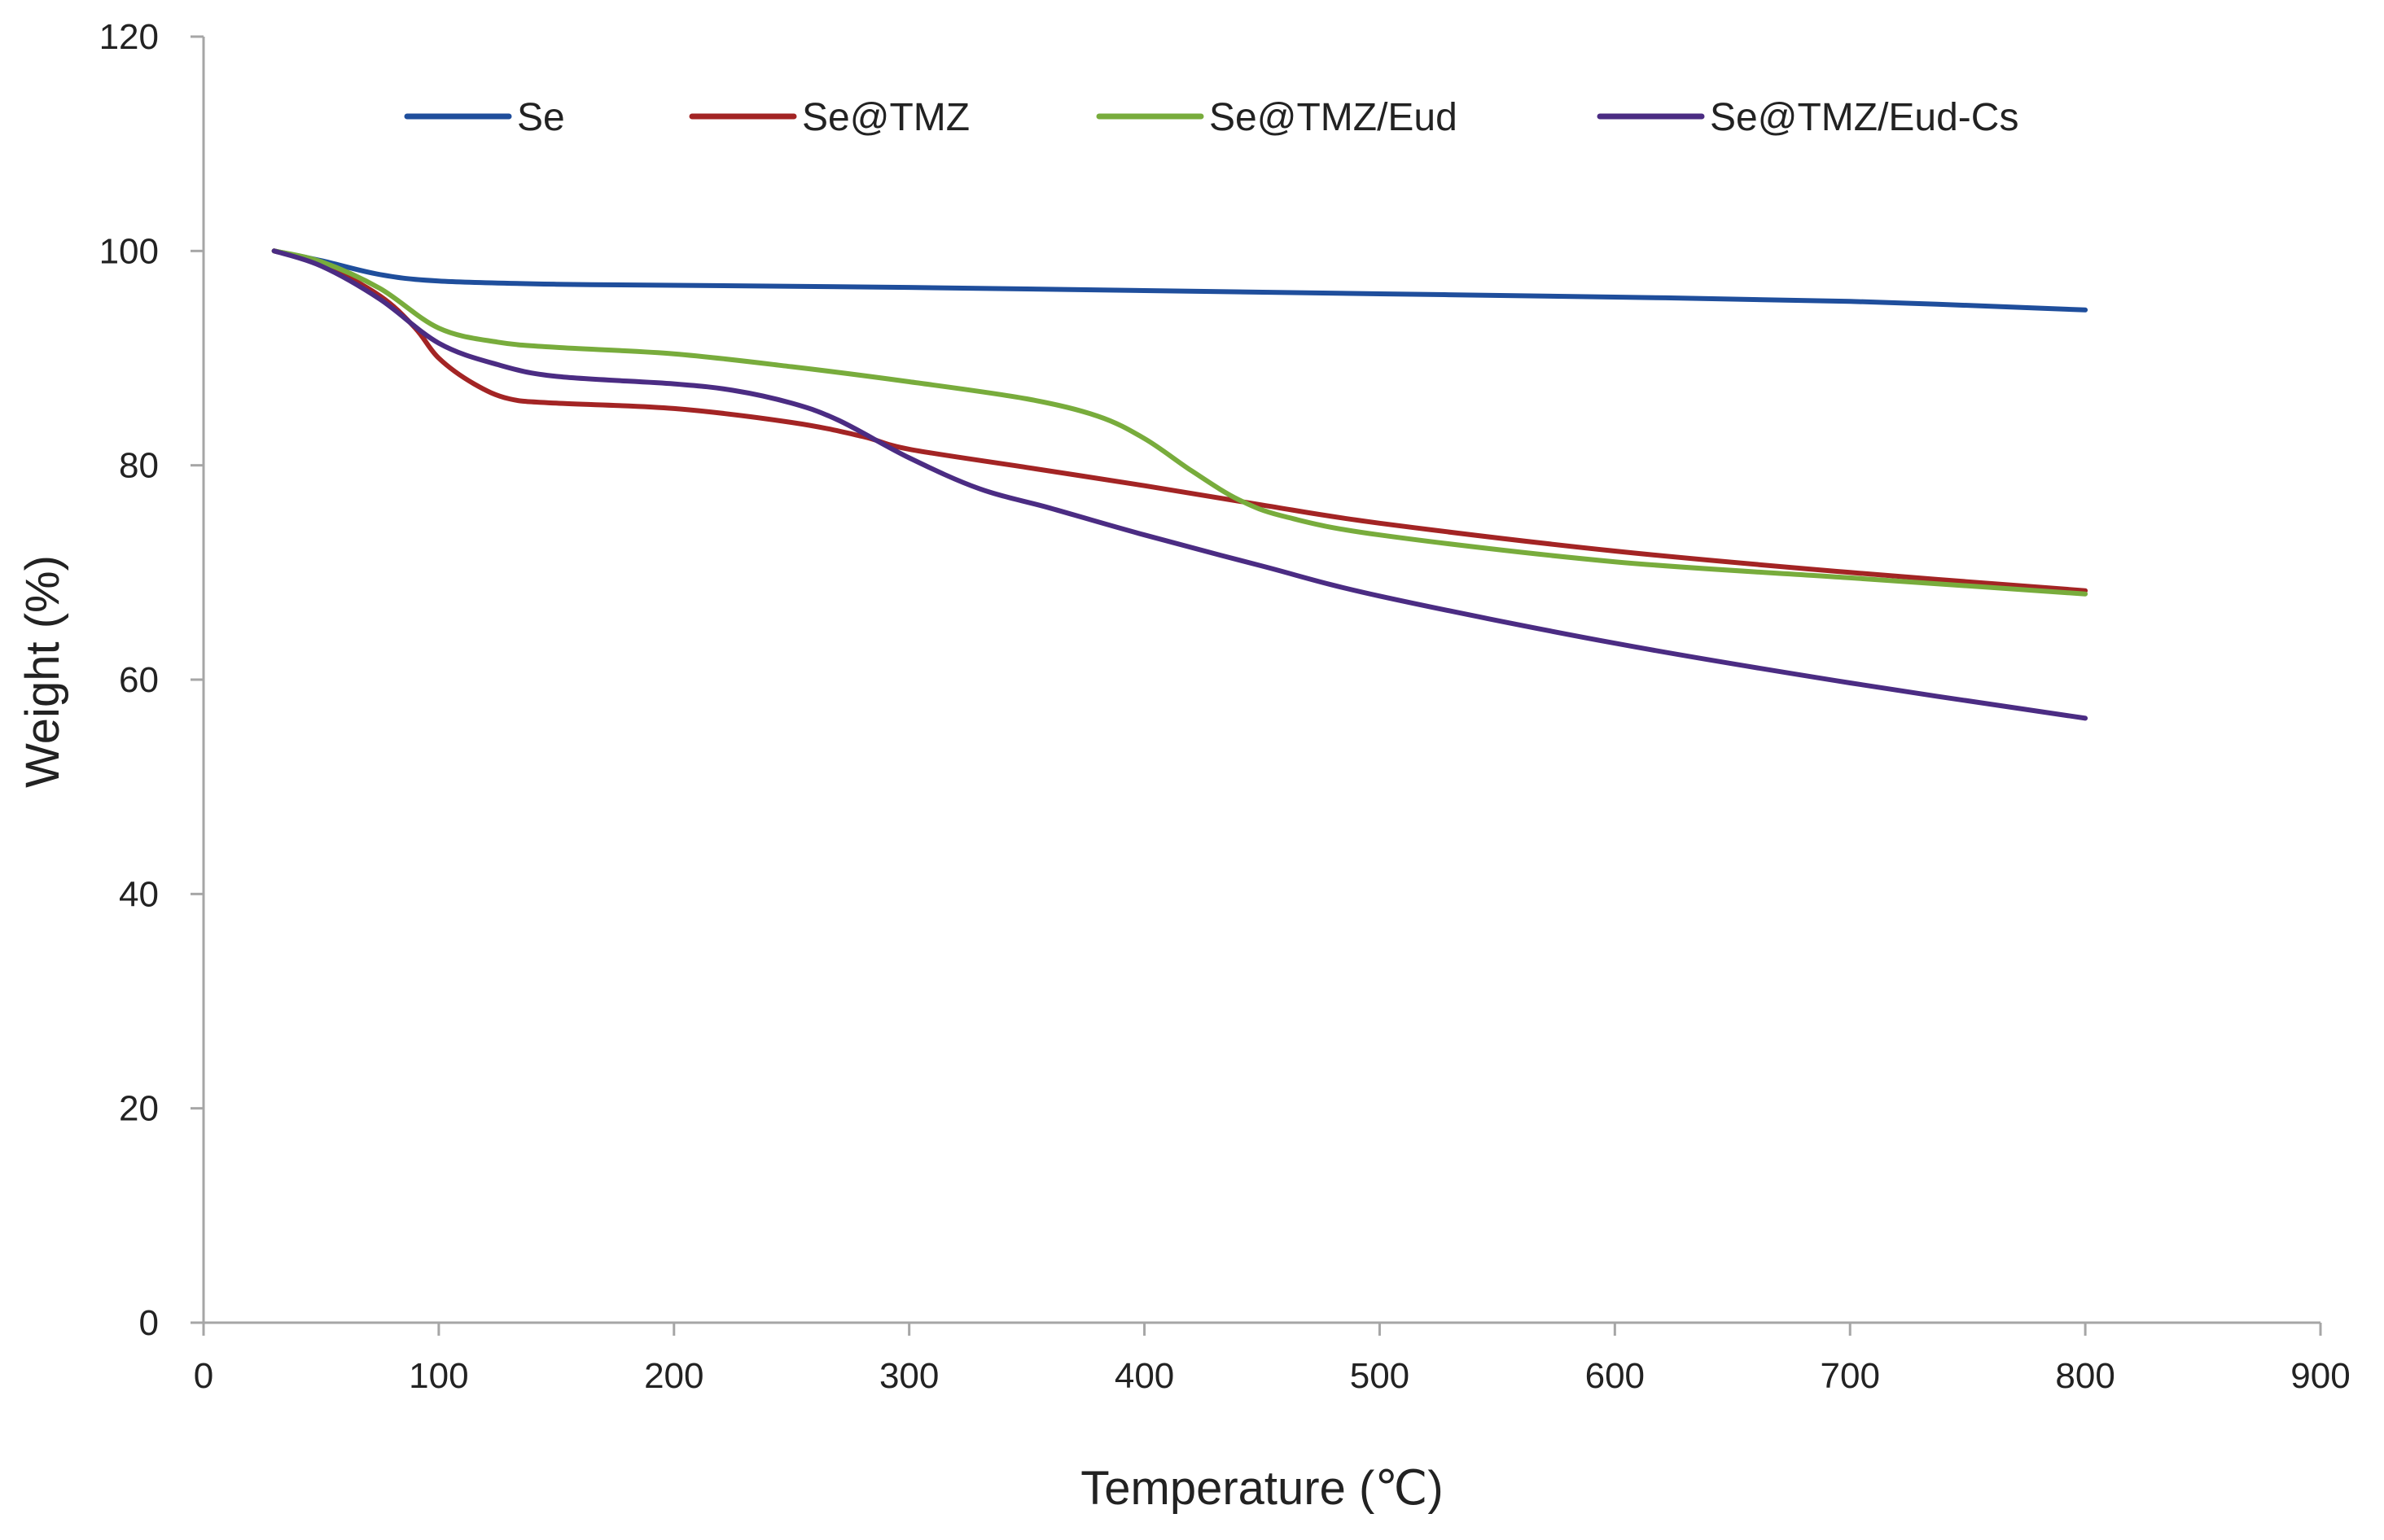 This screenshot has width=2384, height=1540. What do you see at coordinates (1272, 1359) in the screenshot?
I see `x-axis-ticks: 0 100 200 300 400 500 600 700 800 900` at bounding box center [1272, 1359].